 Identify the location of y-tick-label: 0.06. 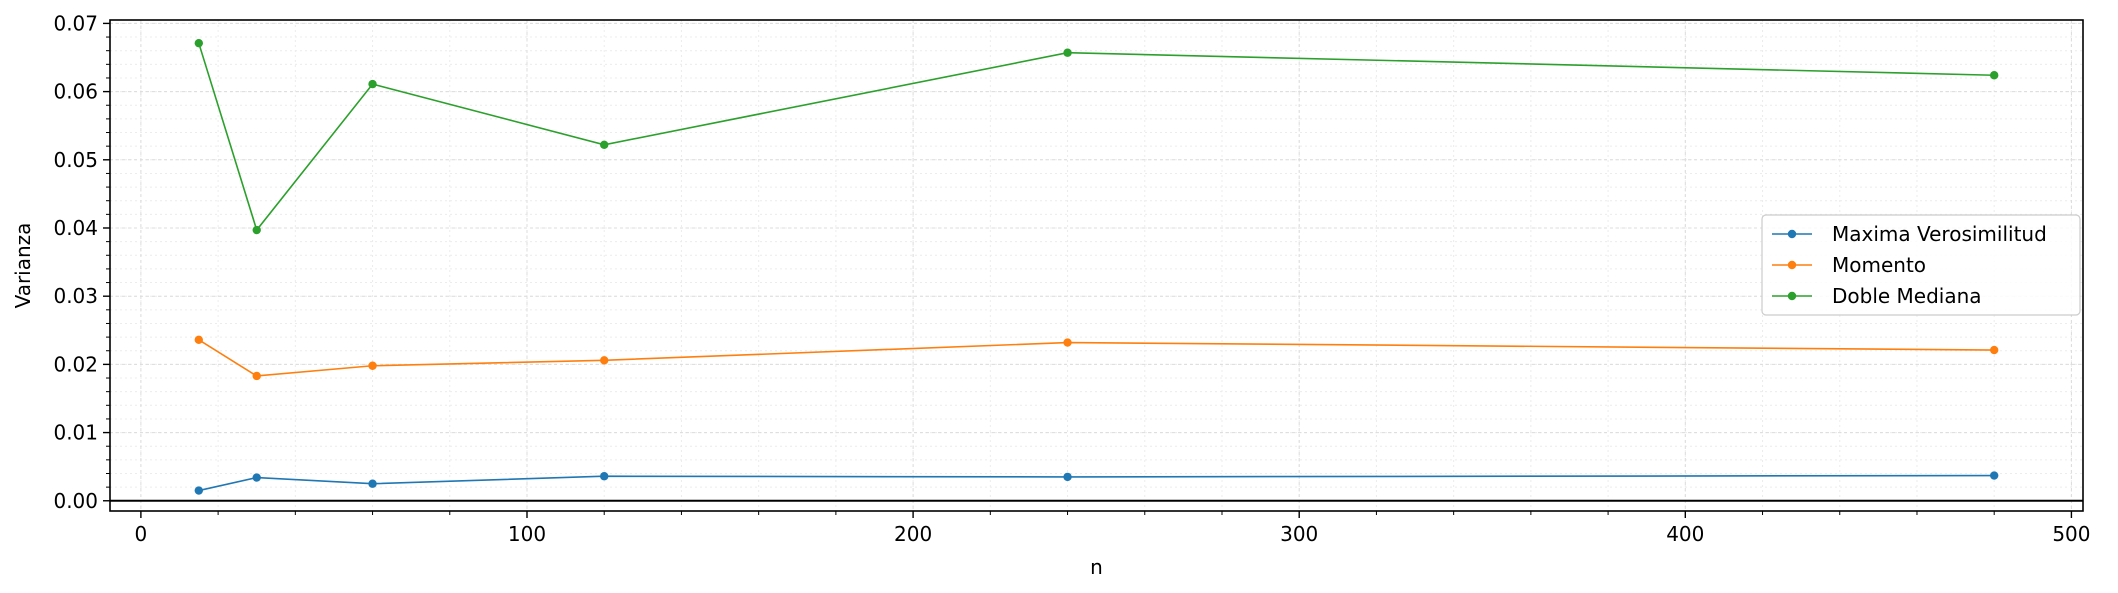
(75, 92).